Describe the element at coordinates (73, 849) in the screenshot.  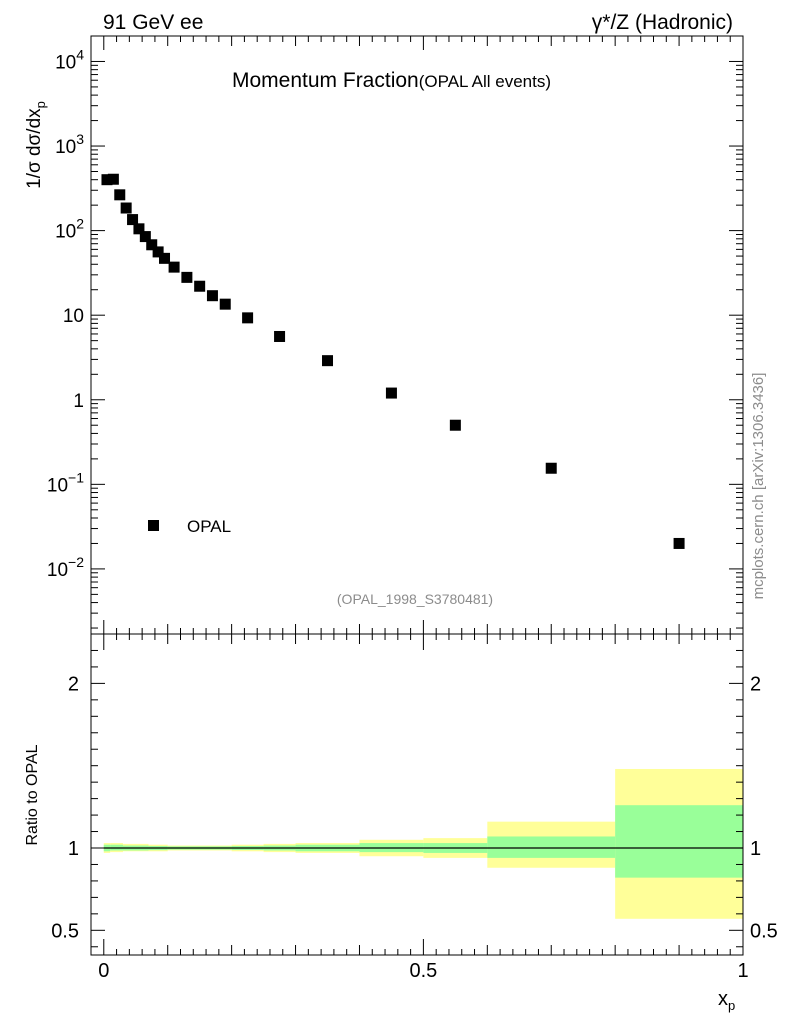
I see `ratio-y-tick-label-left: 1` at that location.